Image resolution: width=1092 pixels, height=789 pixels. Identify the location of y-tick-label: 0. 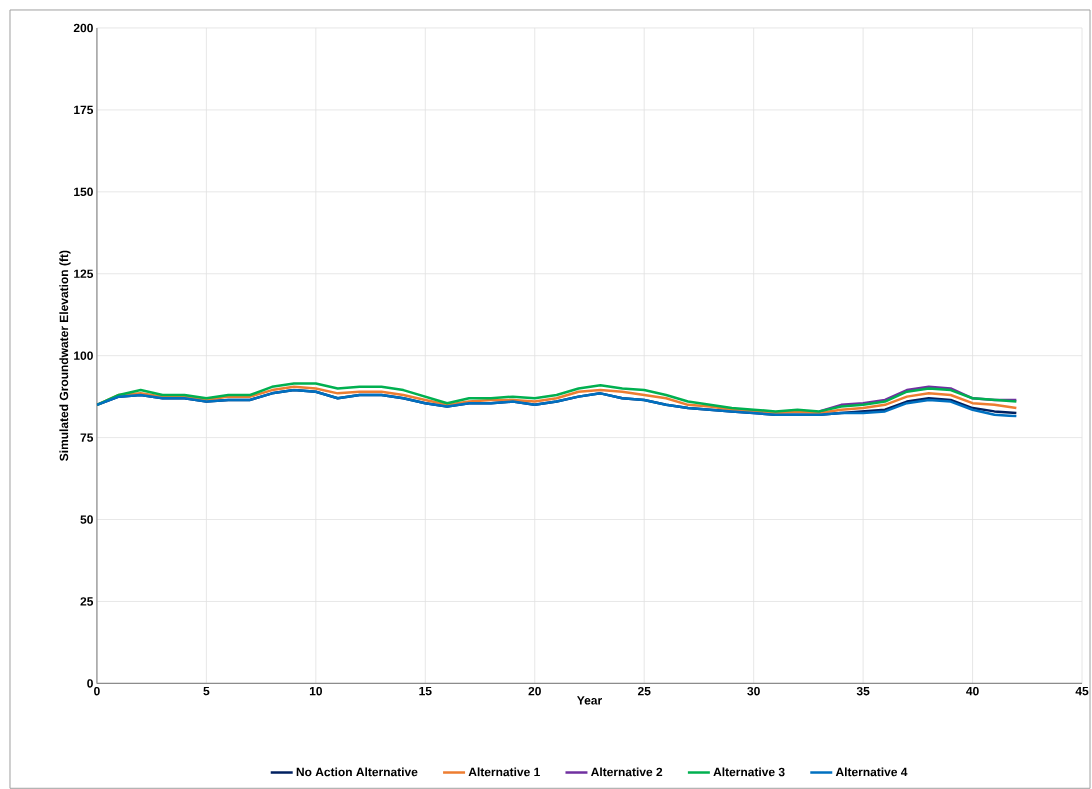
(90, 683).